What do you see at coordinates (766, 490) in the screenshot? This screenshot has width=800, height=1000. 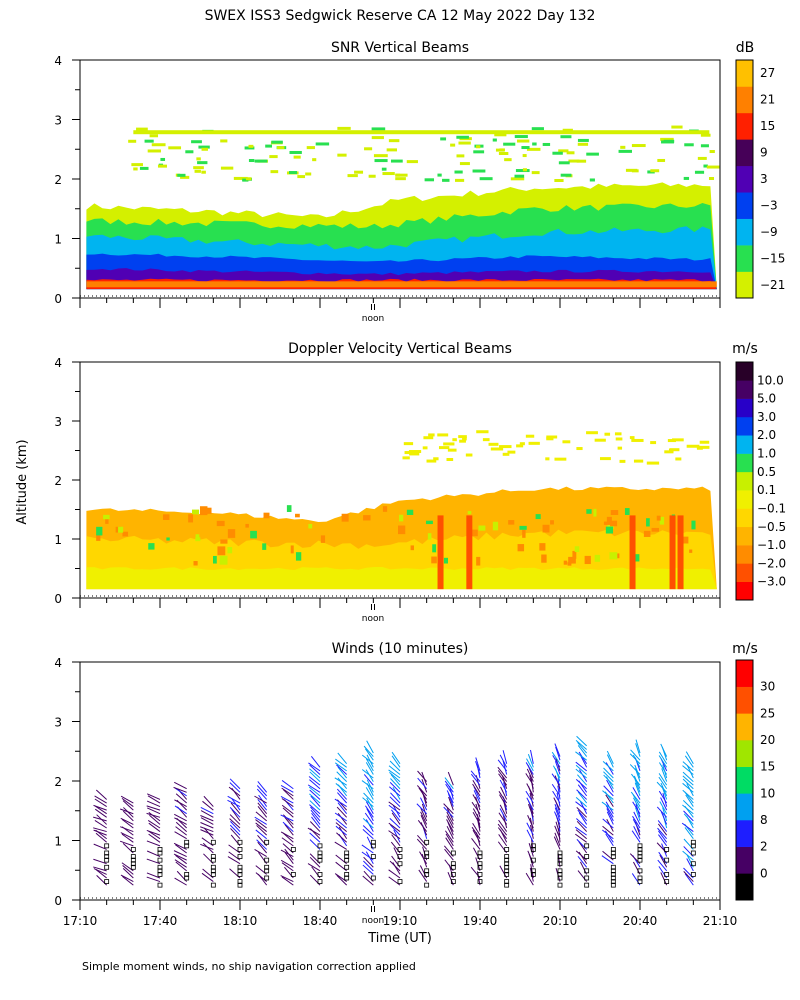 I see `colorbar-label: 0.1` at bounding box center [766, 490].